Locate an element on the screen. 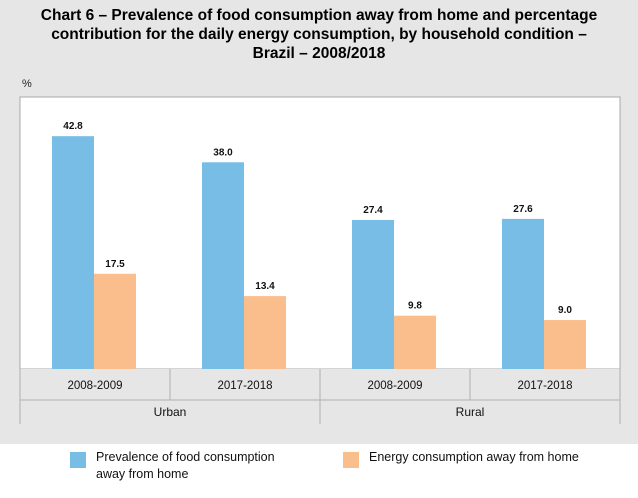  data-label-energy-2: 13.4 is located at coordinates (265, 286).